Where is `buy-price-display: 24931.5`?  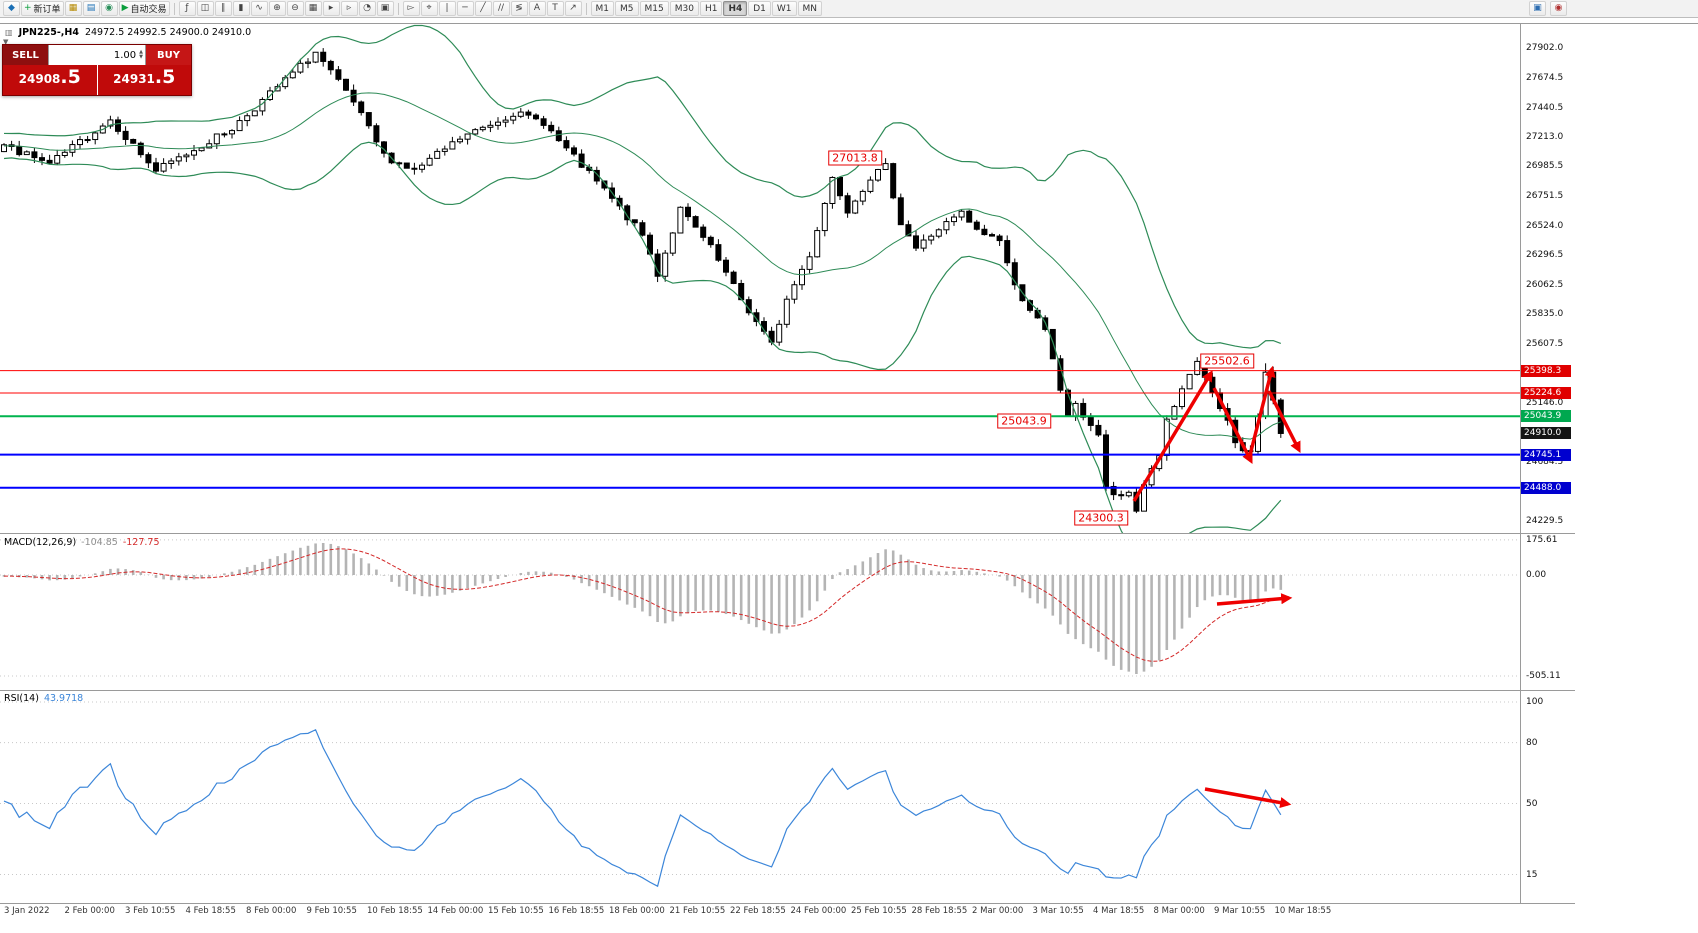 buy-price-display: 24931.5 is located at coordinates (144, 80).